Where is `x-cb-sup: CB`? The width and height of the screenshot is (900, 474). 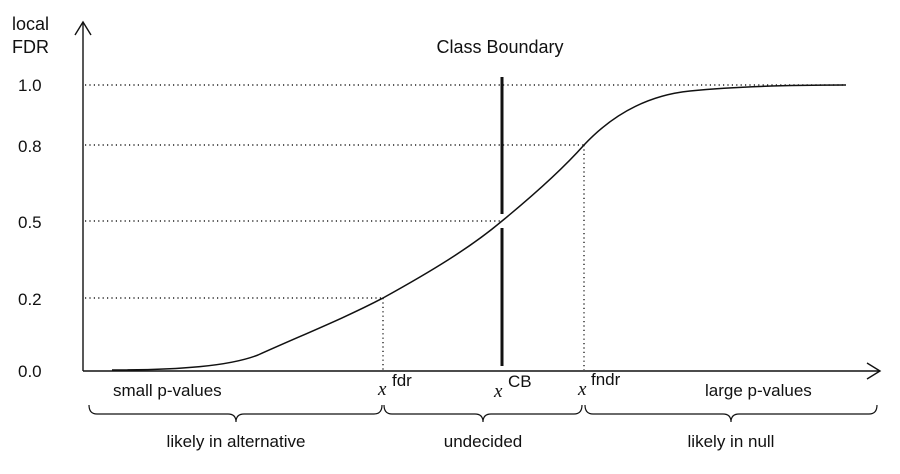
x-cb-sup: CB is located at coordinates (520, 381).